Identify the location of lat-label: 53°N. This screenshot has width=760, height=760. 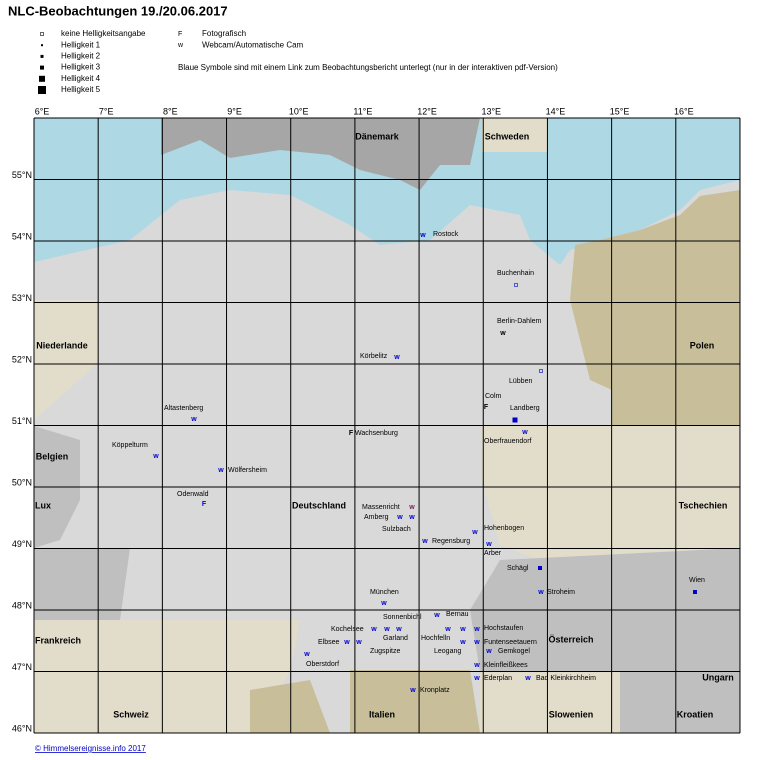
(22, 298).